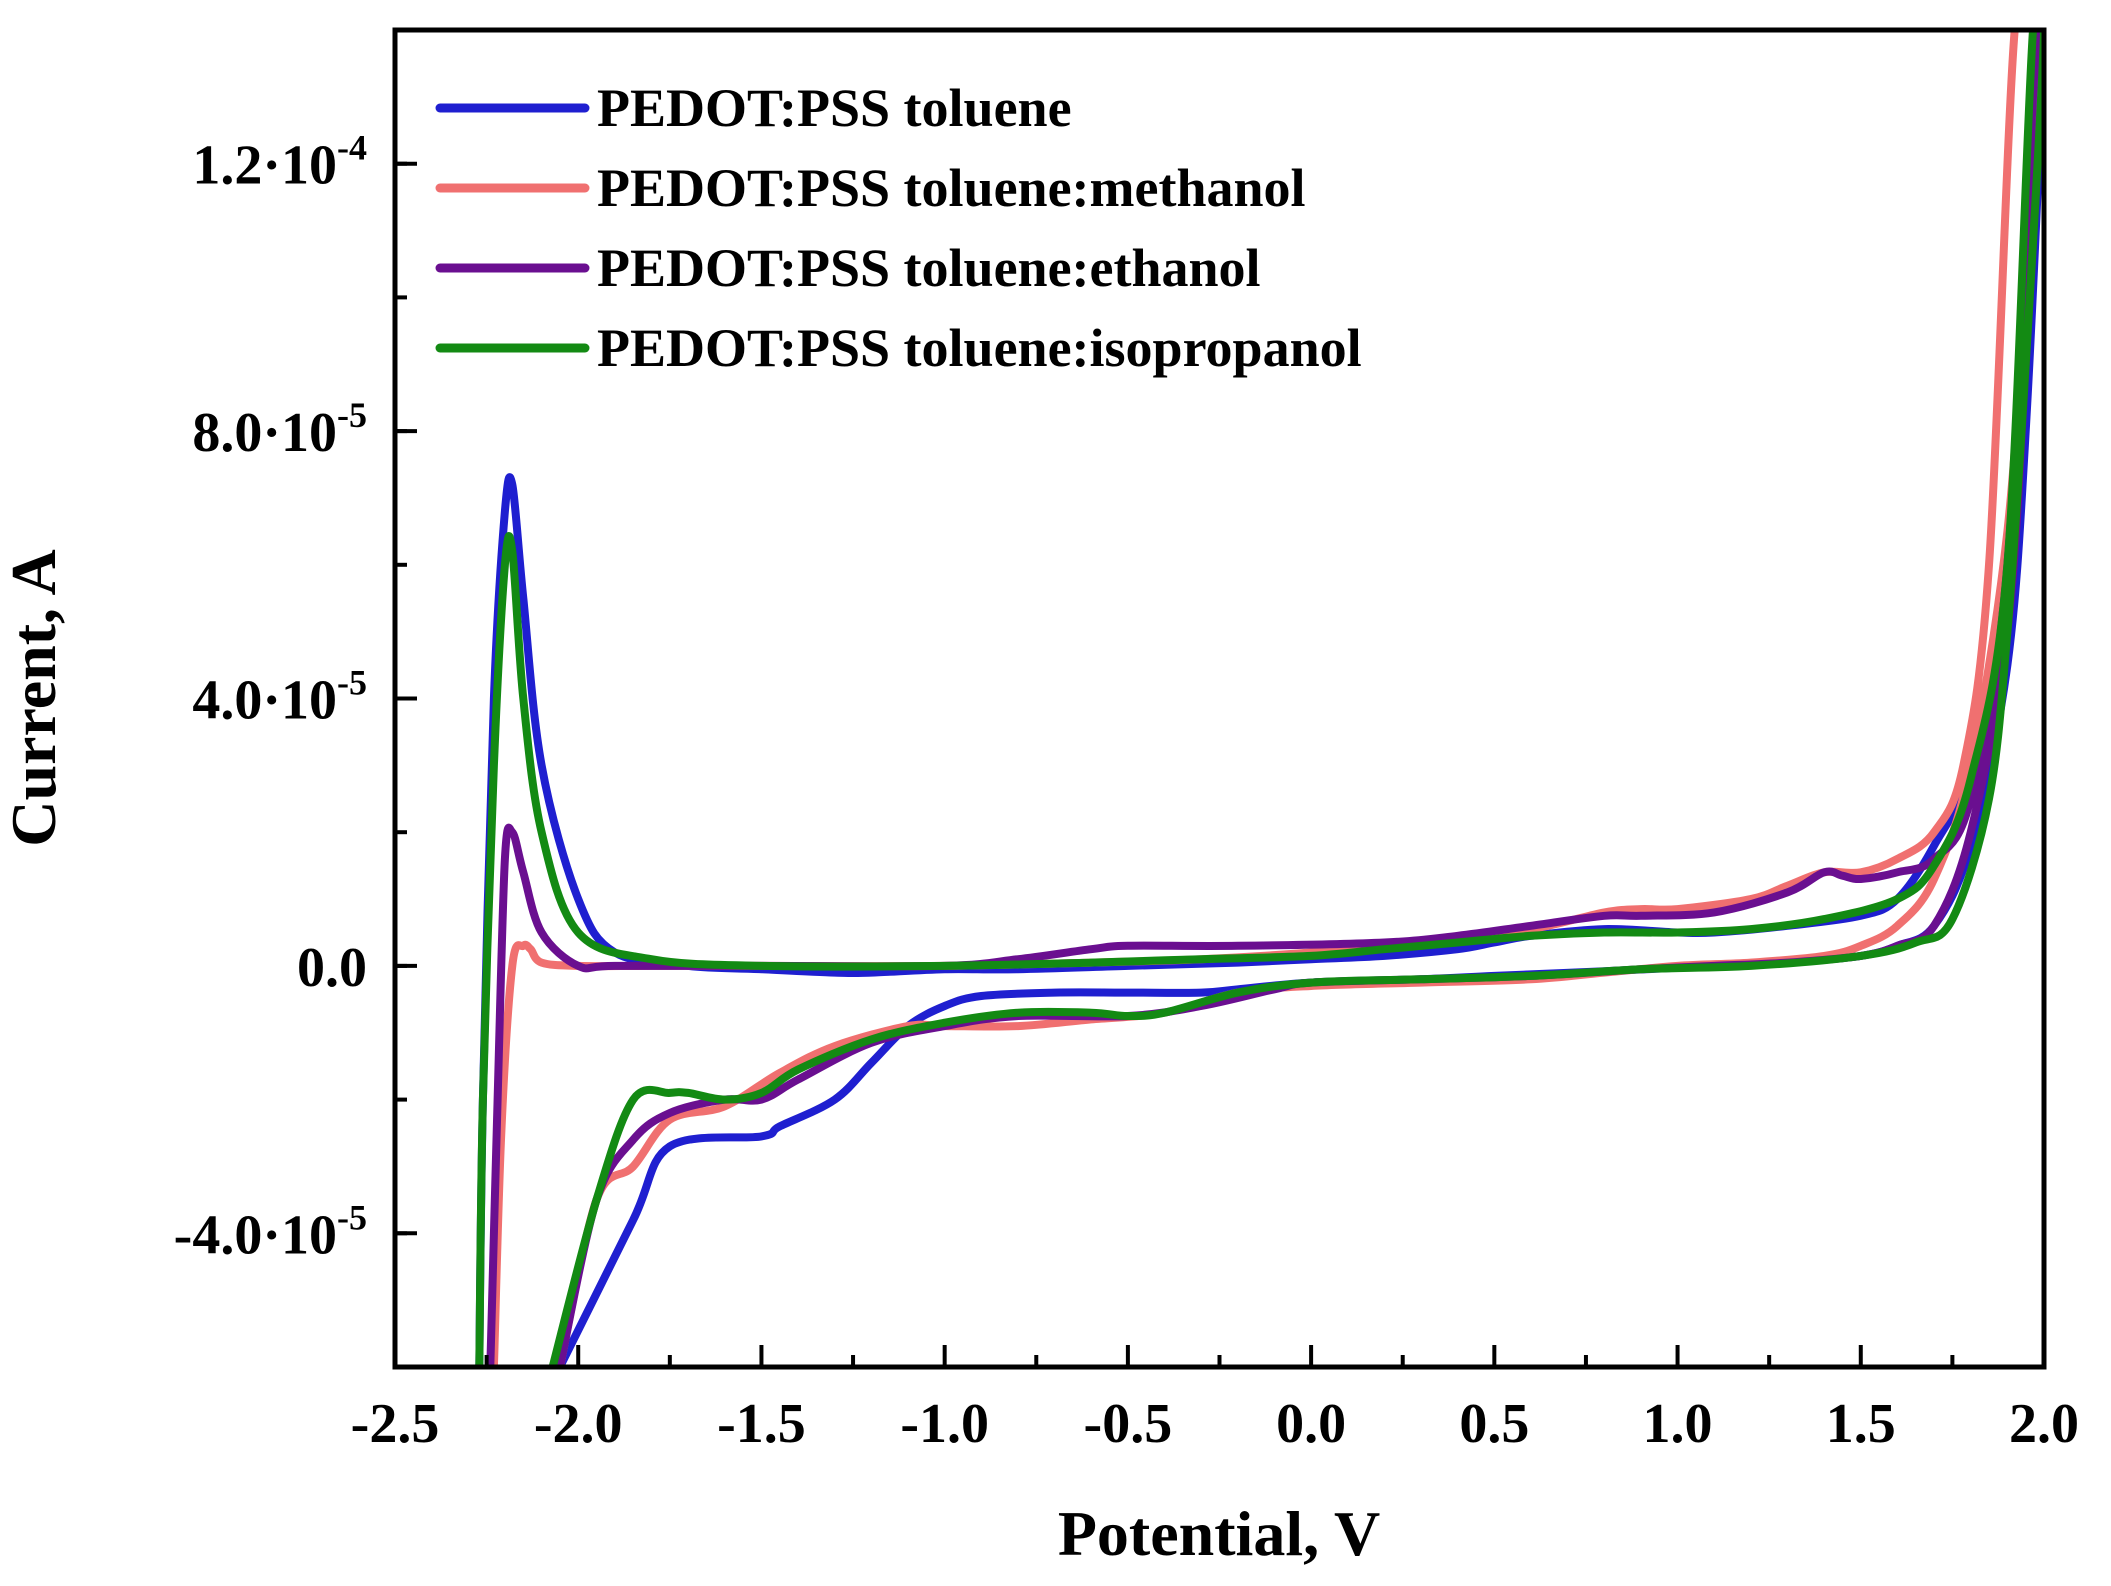 The width and height of the screenshot is (2111, 1586). What do you see at coordinates (1861, 1424) in the screenshot?
I see `x-tick-label: 1.5` at bounding box center [1861, 1424].